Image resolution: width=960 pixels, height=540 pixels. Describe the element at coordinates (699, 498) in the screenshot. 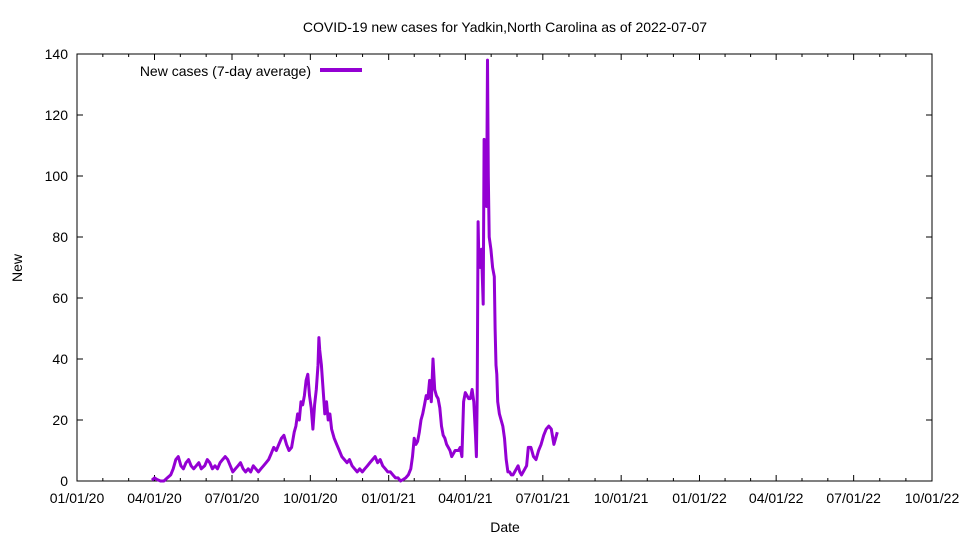

I see `x-tick-label: 01/01/22` at that location.